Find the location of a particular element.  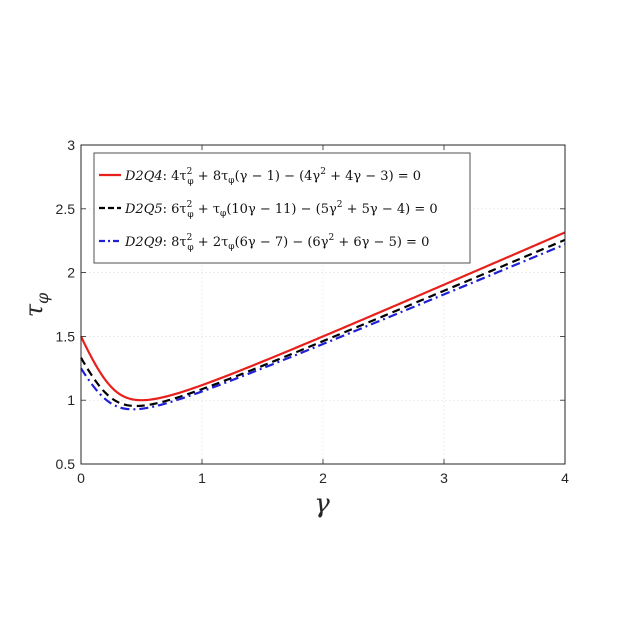

y-tick-label-2: 1.5 is located at coordinates (66, 336).